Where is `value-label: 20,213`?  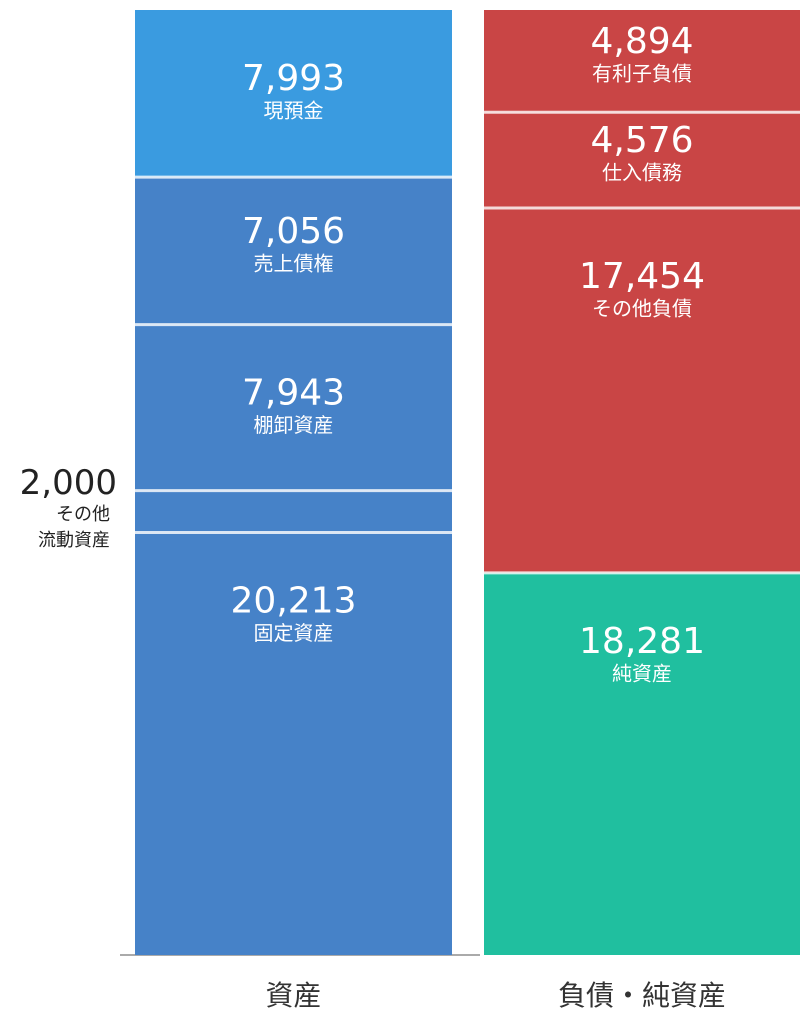 value-label: 20,213 is located at coordinates (294, 600).